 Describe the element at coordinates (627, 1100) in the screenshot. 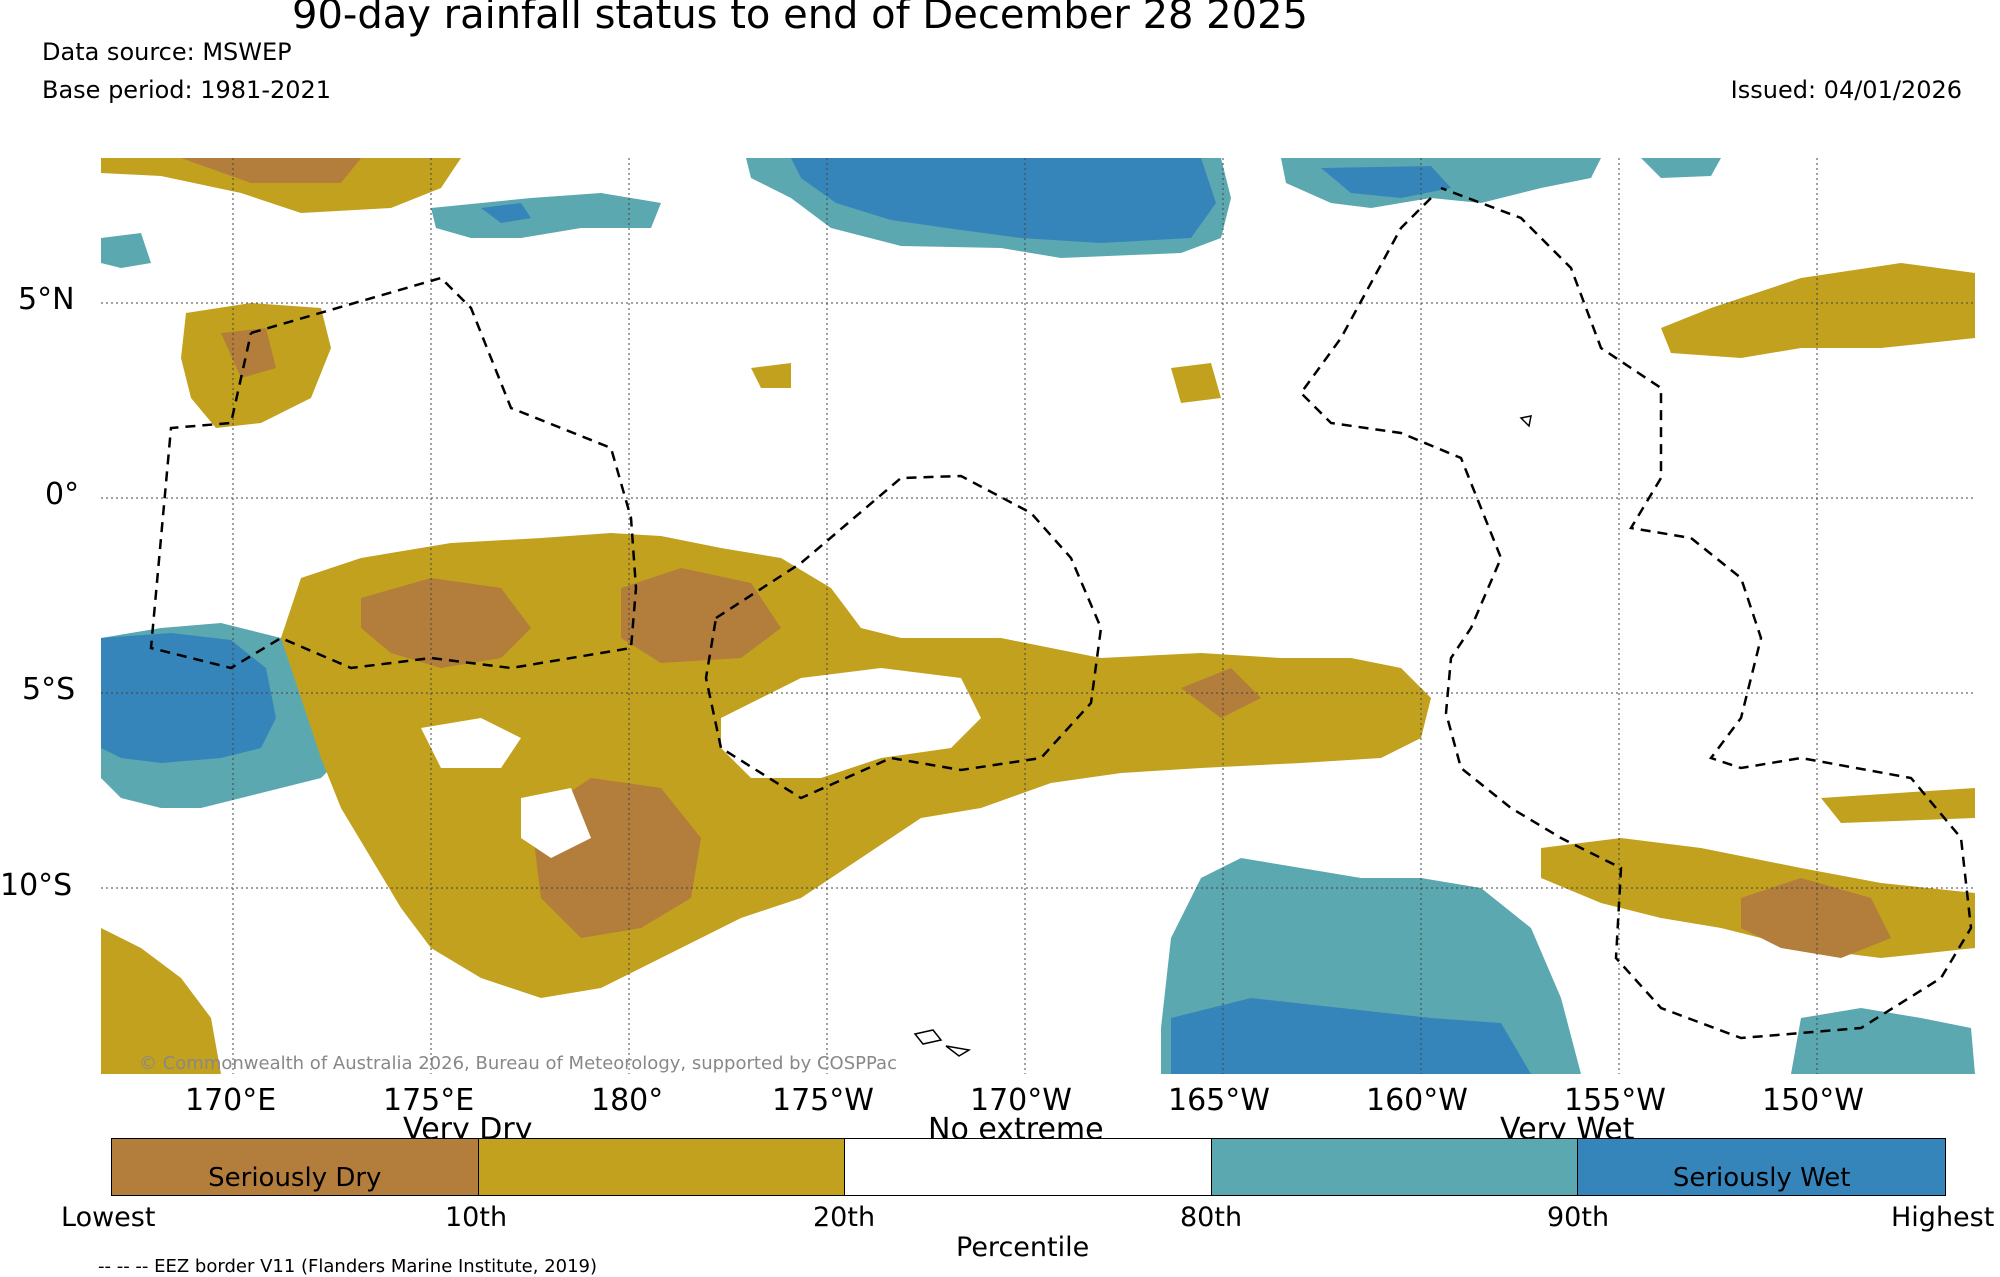

I see `lon-label-180: 180°` at that location.